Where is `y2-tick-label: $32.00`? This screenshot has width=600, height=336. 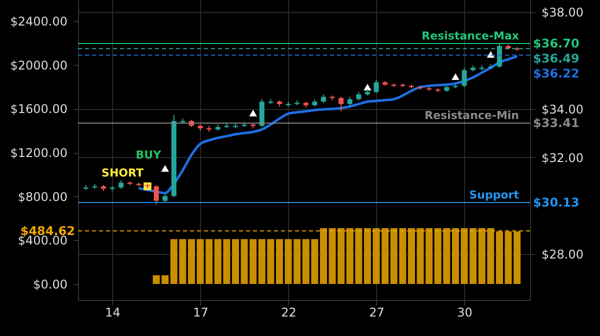 y2-tick-label: $32.00 is located at coordinates (563, 157).